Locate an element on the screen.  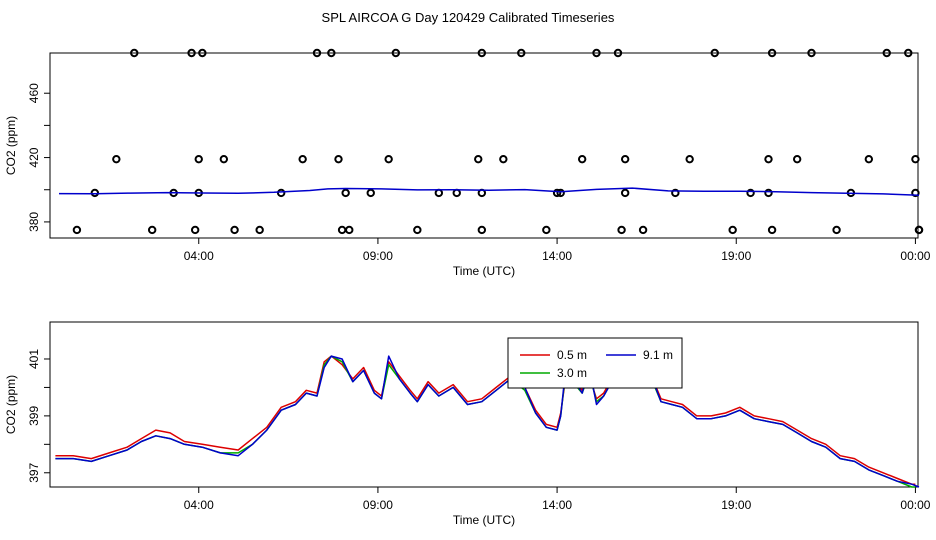
series-line is located at coordinates (489, 191).